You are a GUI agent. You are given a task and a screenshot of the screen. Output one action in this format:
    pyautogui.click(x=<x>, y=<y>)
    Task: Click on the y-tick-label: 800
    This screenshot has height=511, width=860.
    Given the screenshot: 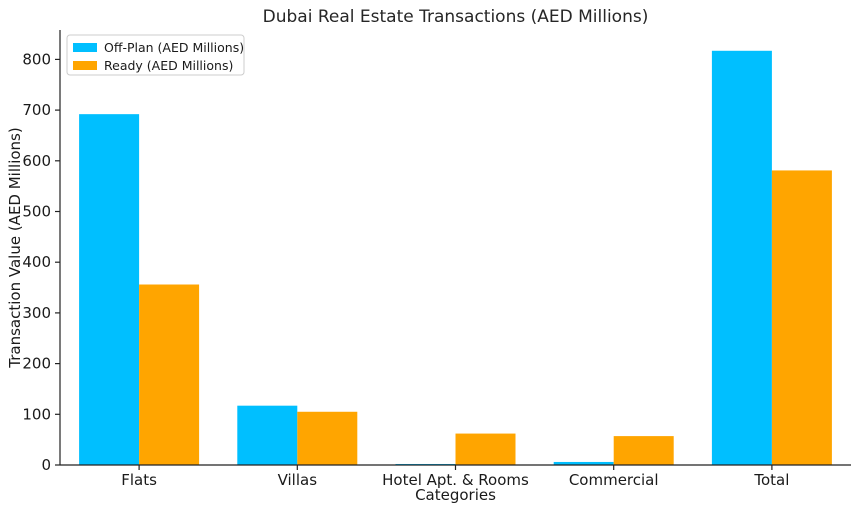 What is the action you would take?
    pyautogui.click(x=36, y=59)
    